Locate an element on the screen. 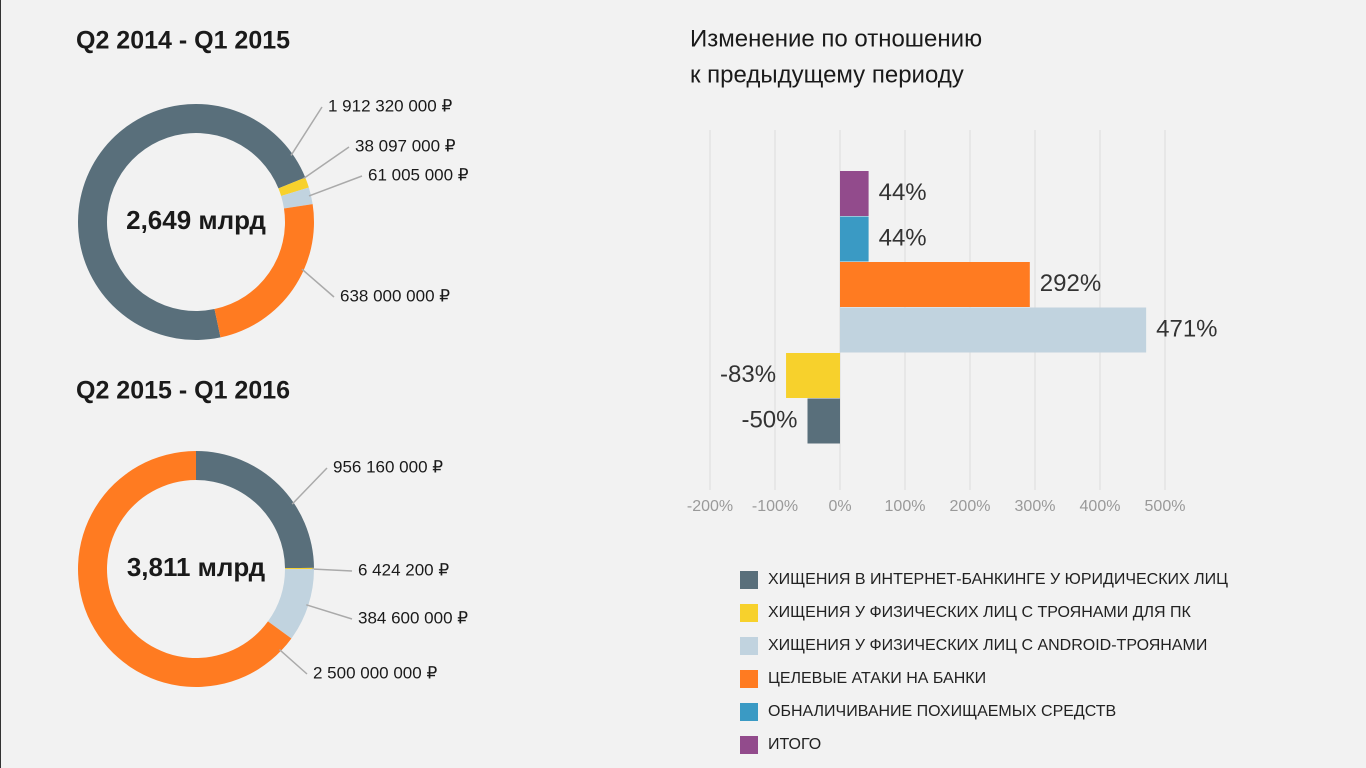  slice-label: 638 000 000 ₽ is located at coordinates (395, 295).